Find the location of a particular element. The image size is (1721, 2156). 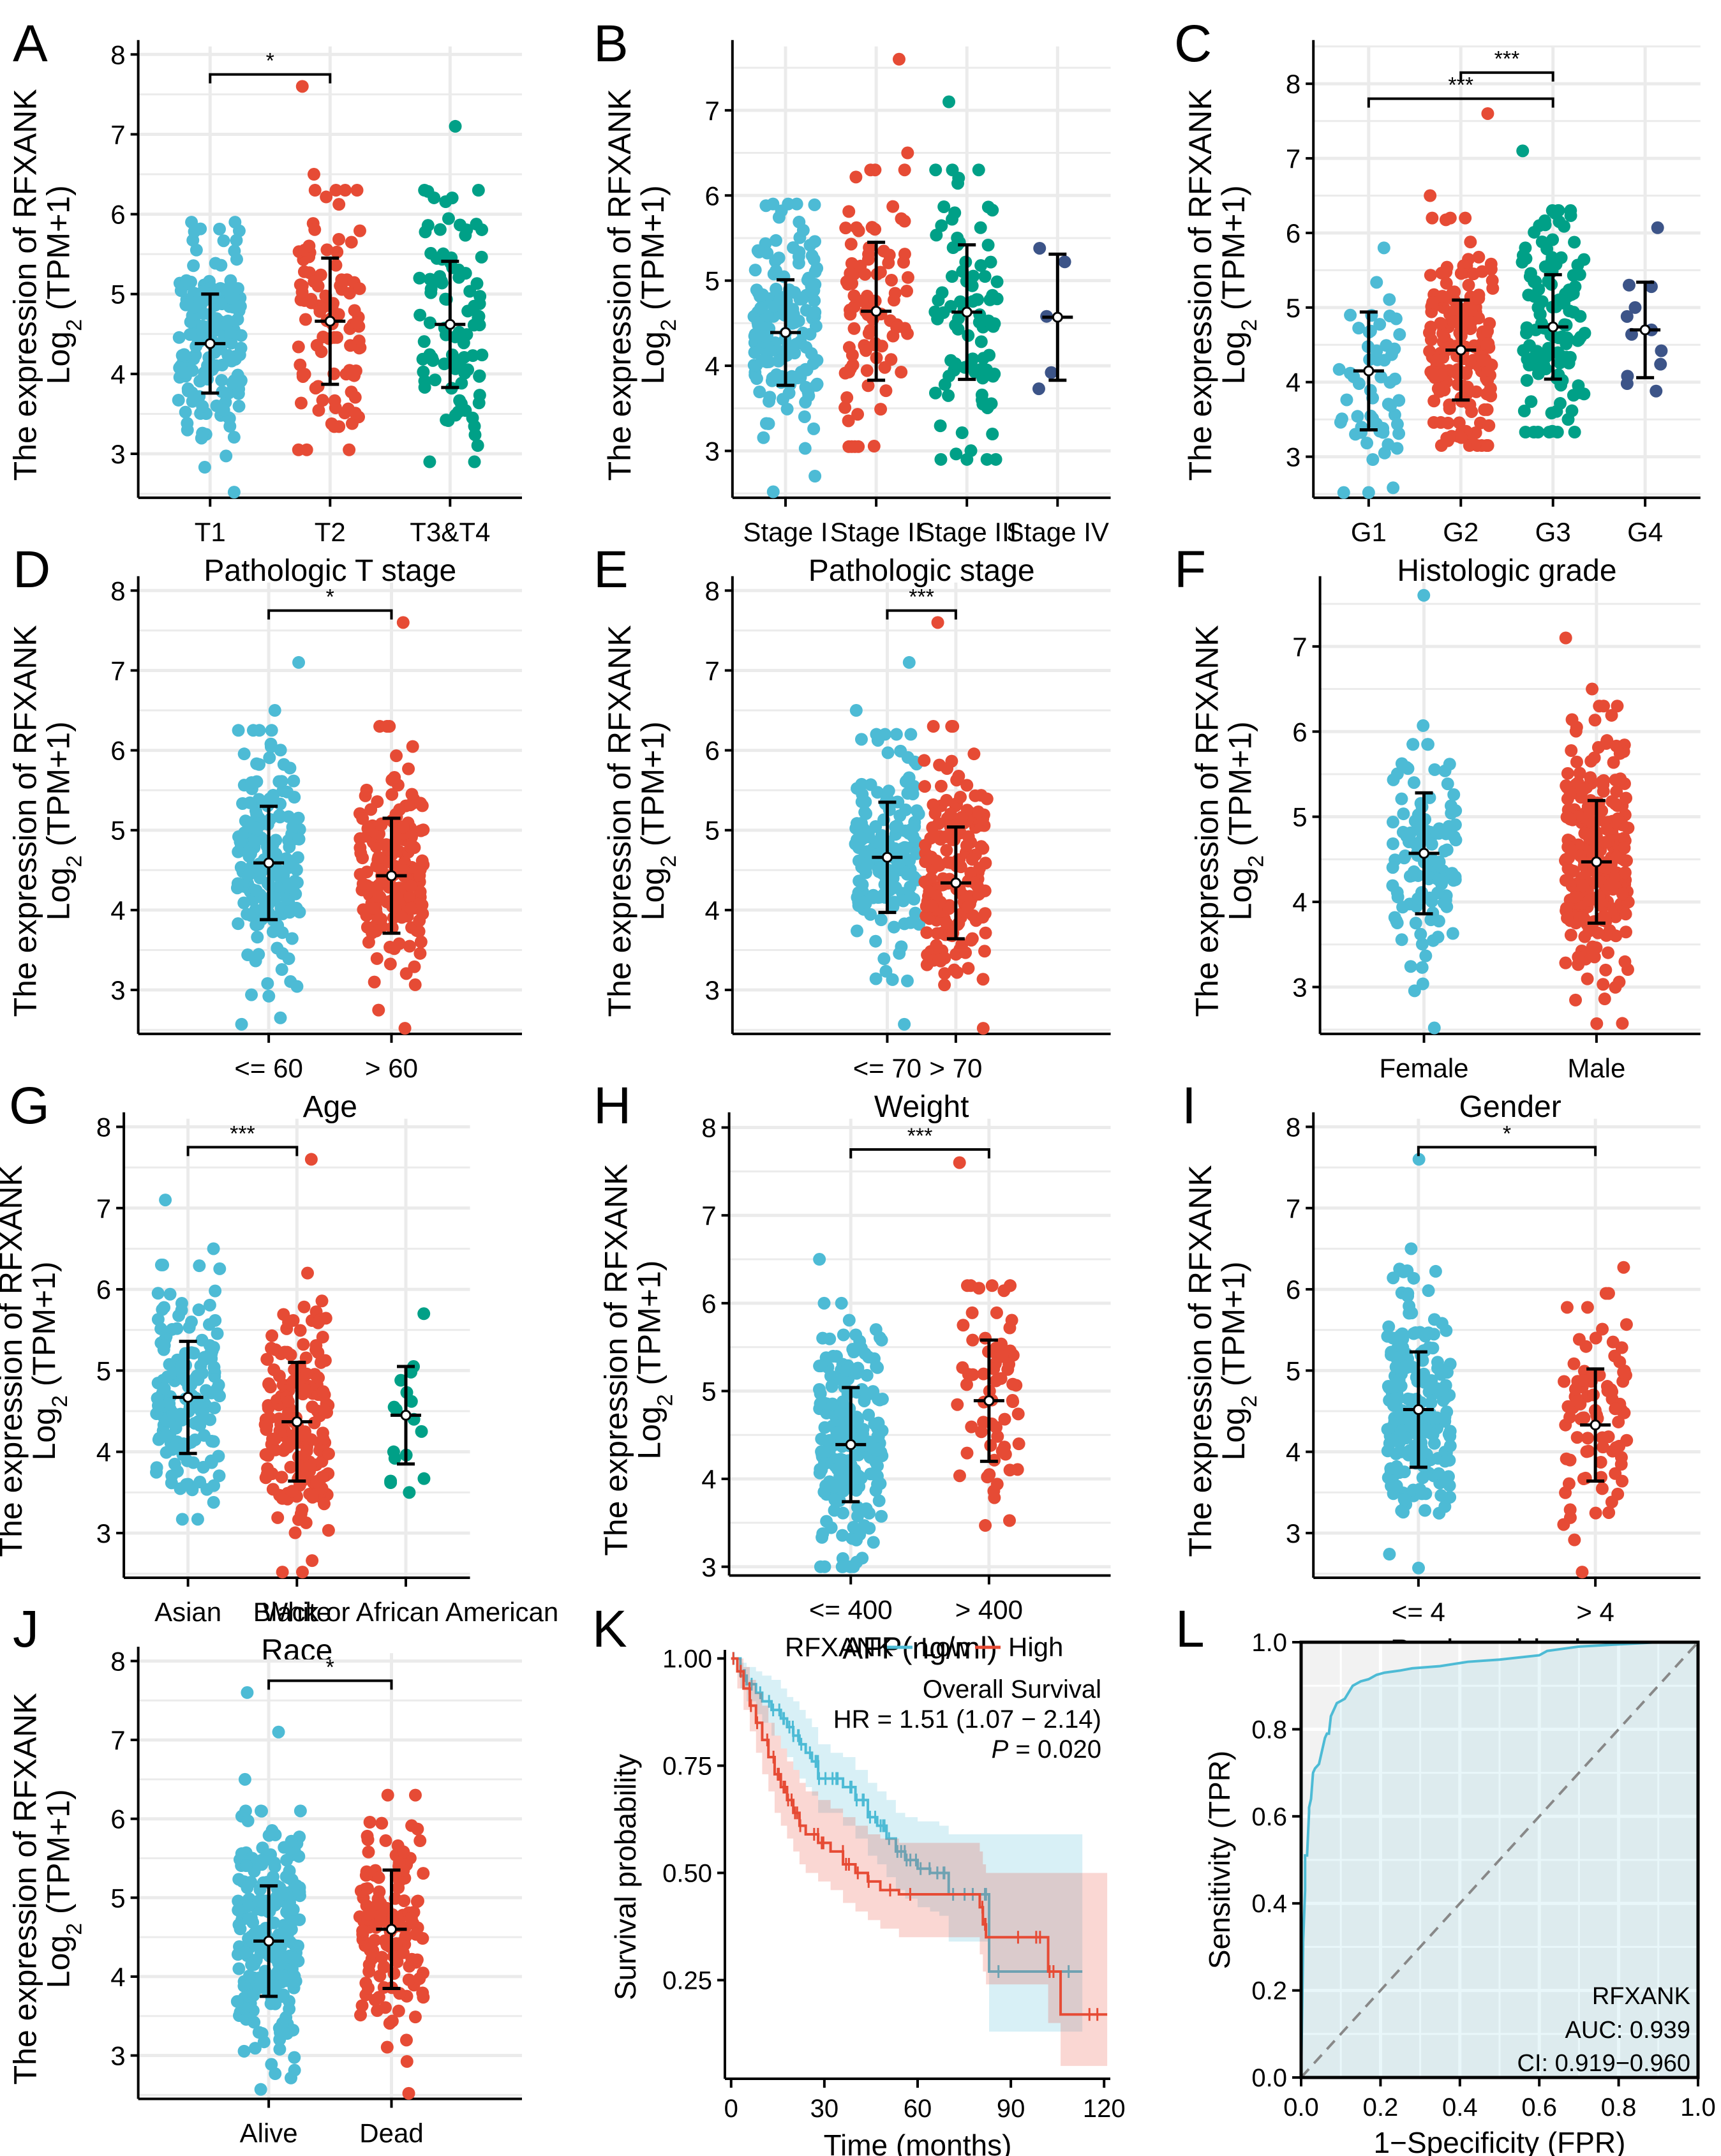

y-tick-label: 5 is located at coordinates (103, 1371).